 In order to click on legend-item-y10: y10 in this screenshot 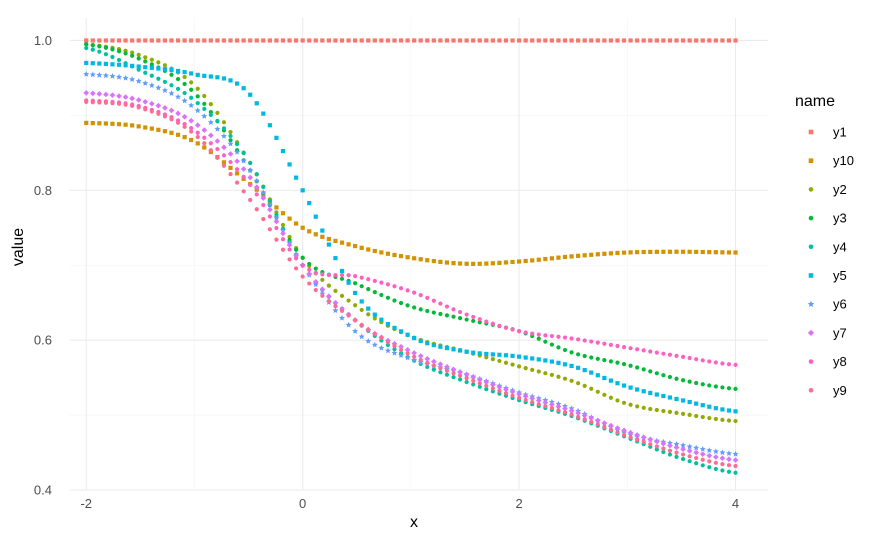, I will do `click(831, 160)`.